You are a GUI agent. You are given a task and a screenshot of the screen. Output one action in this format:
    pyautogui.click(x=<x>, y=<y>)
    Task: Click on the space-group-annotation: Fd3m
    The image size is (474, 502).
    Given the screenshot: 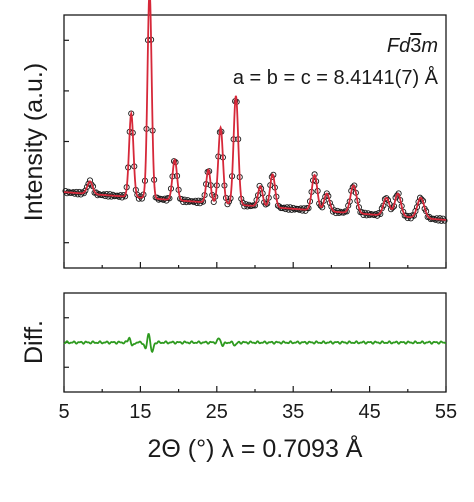 What is the action you would take?
    pyautogui.click(x=412, y=46)
    